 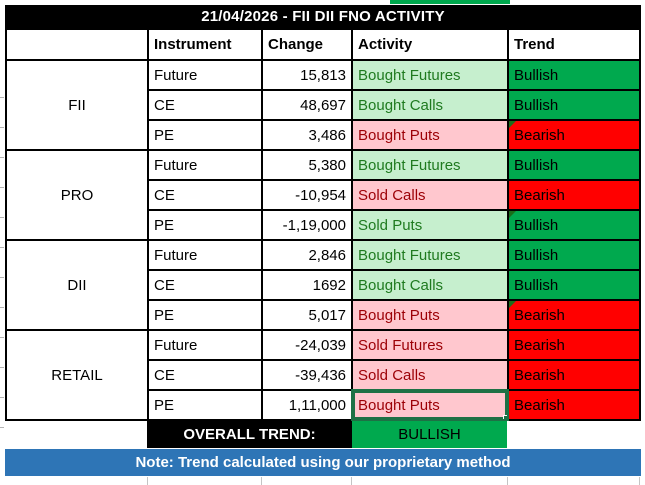 What do you see at coordinates (307, 195) in the screenshot?
I see `change-cell: -10,954` at bounding box center [307, 195].